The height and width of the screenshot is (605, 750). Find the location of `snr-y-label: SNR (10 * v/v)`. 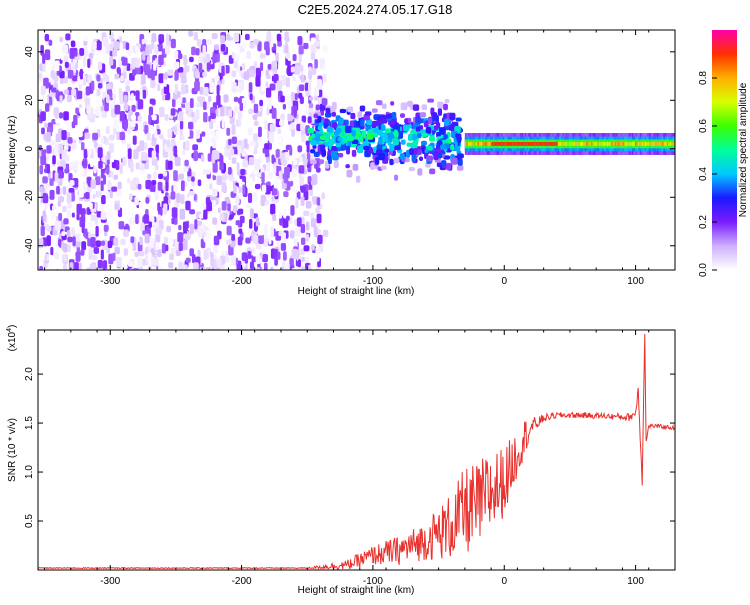

snr-y-label: SNR (10 * v/v) is located at coordinates (12, 450).